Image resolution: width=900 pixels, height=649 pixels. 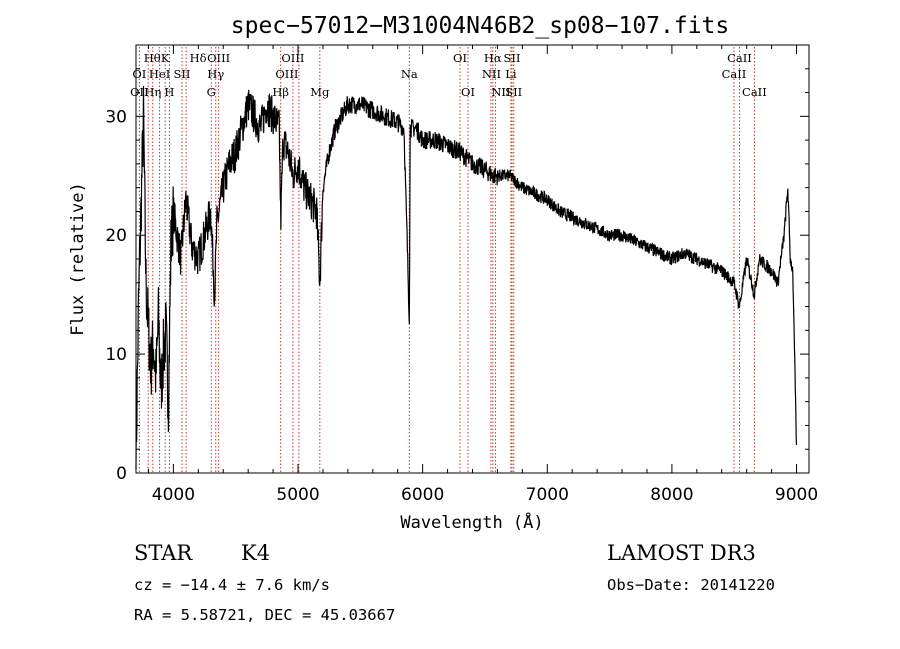 What do you see at coordinates (681, 553) in the screenshot?
I see `survey-name: LAMOST DR3` at bounding box center [681, 553].